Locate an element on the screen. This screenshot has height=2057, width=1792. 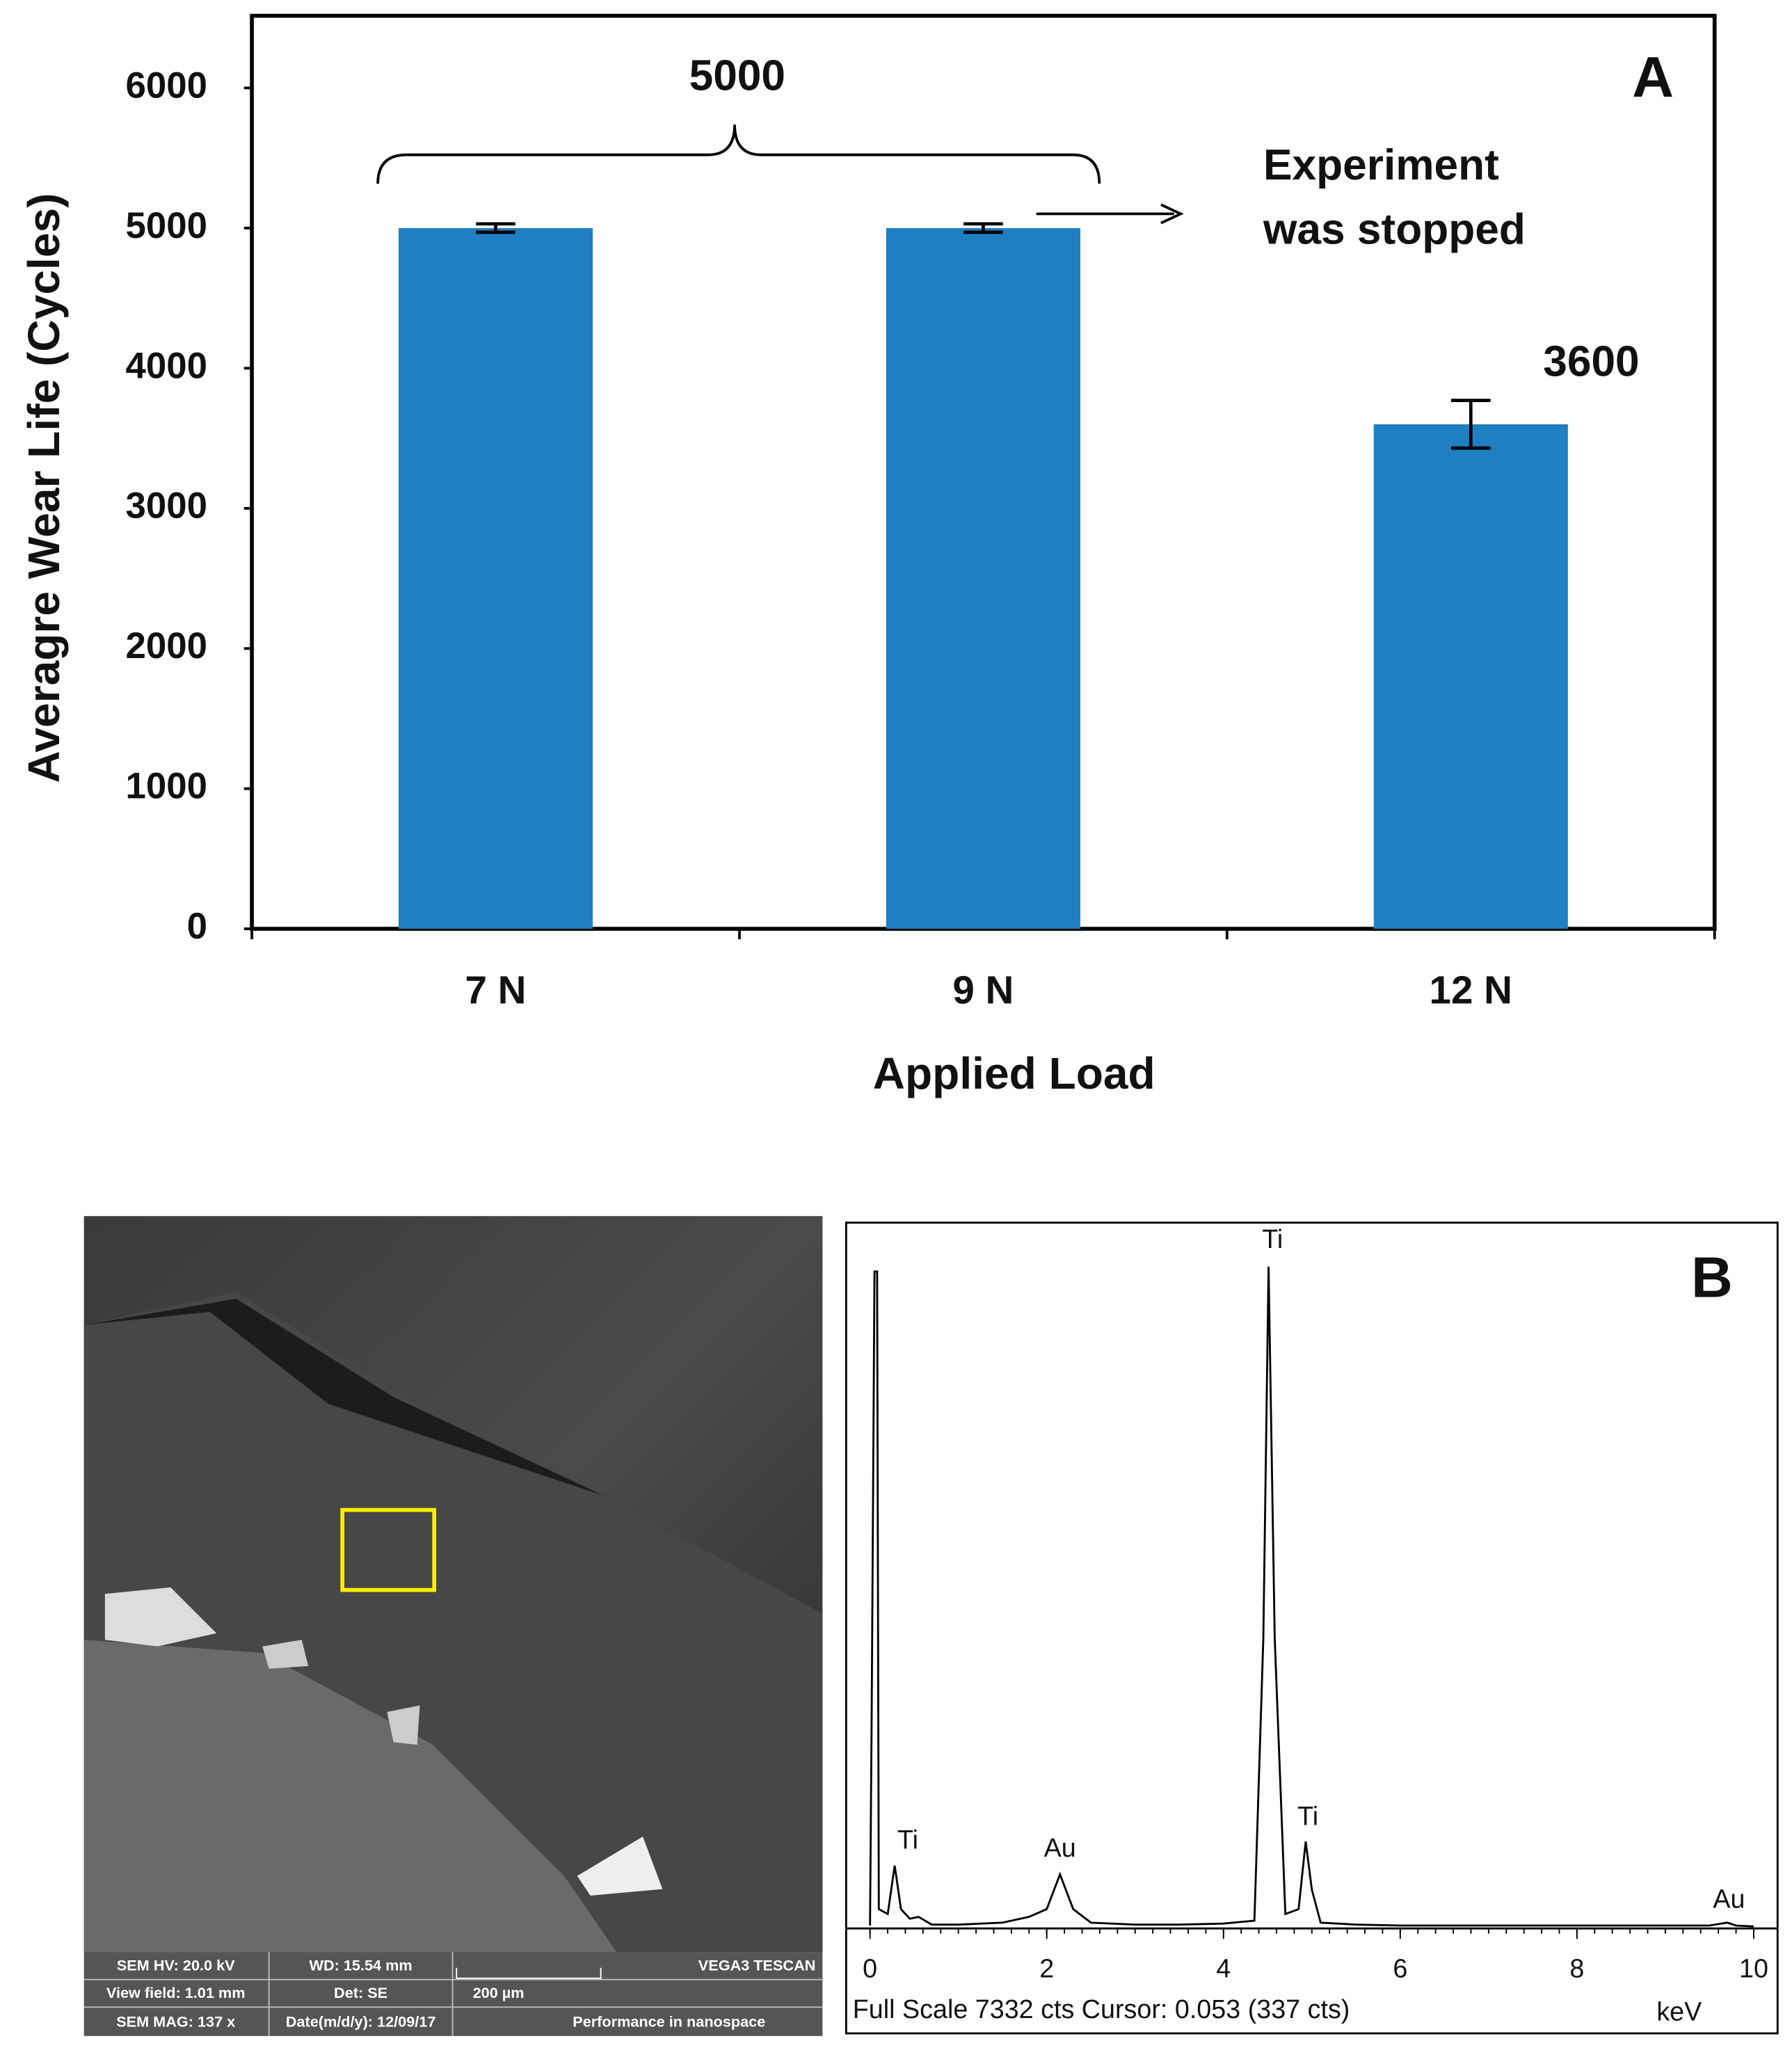
x-axis-label: Applied Load is located at coordinates (1014, 1073).